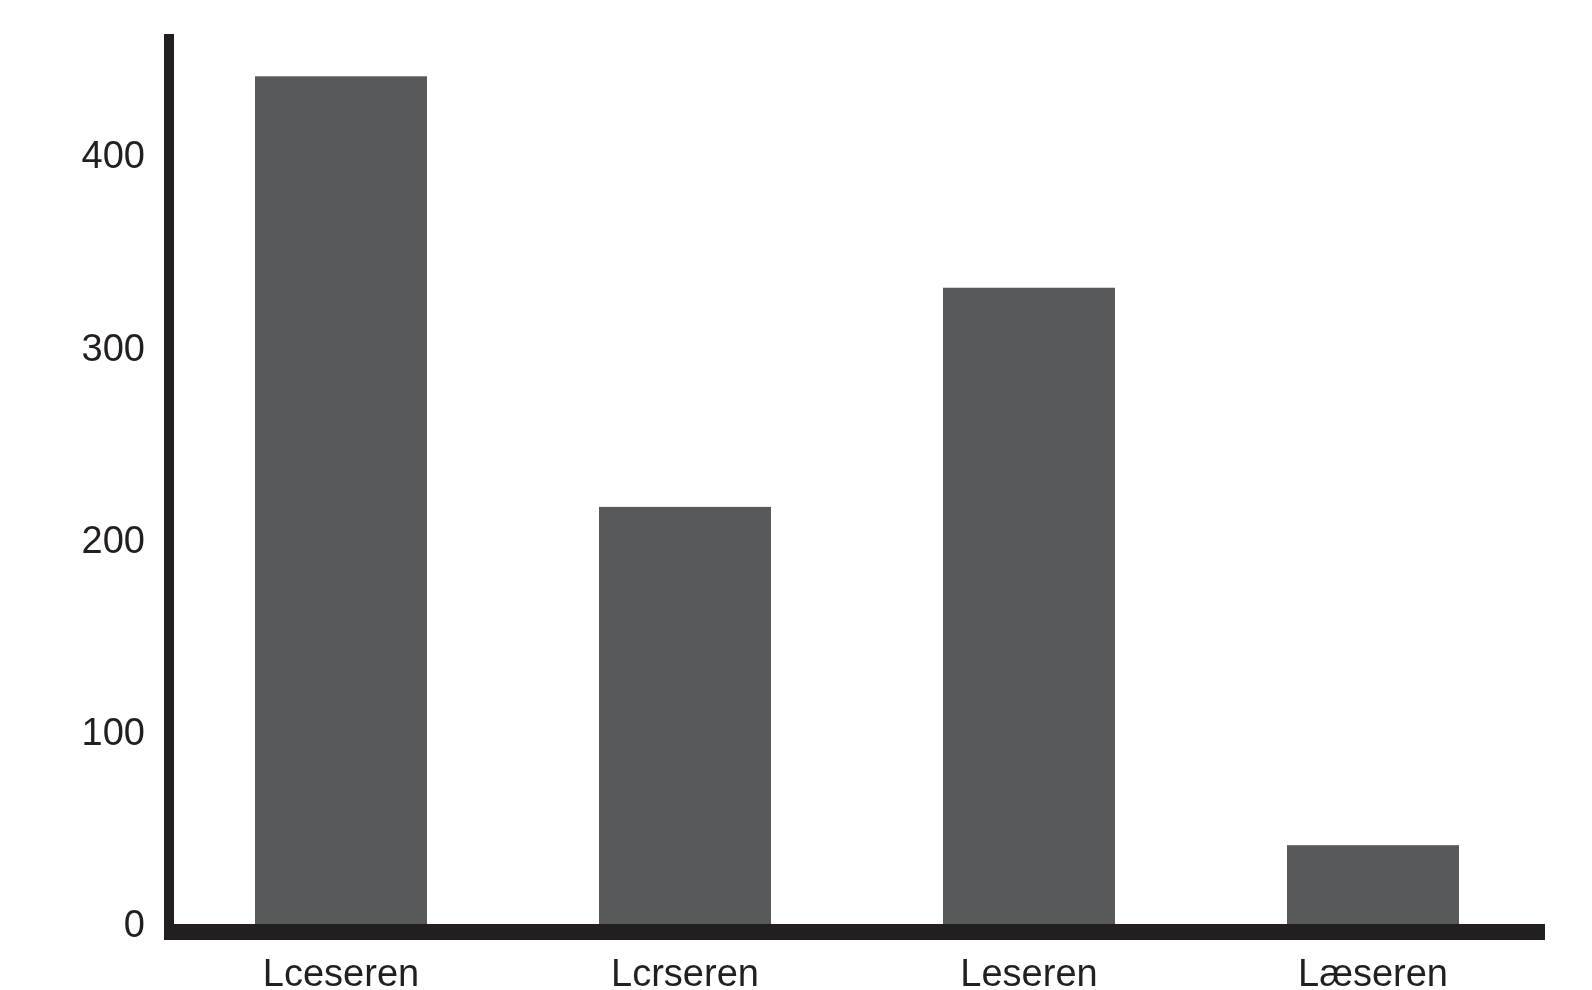 The width and height of the screenshot is (1592, 990). Describe the element at coordinates (113, 539) in the screenshot. I see `y-tick-label: 200` at that location.